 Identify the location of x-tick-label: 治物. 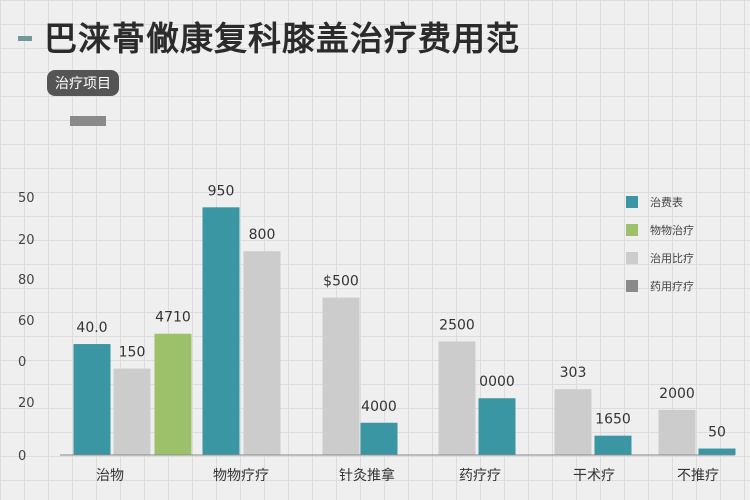
(110, 476).